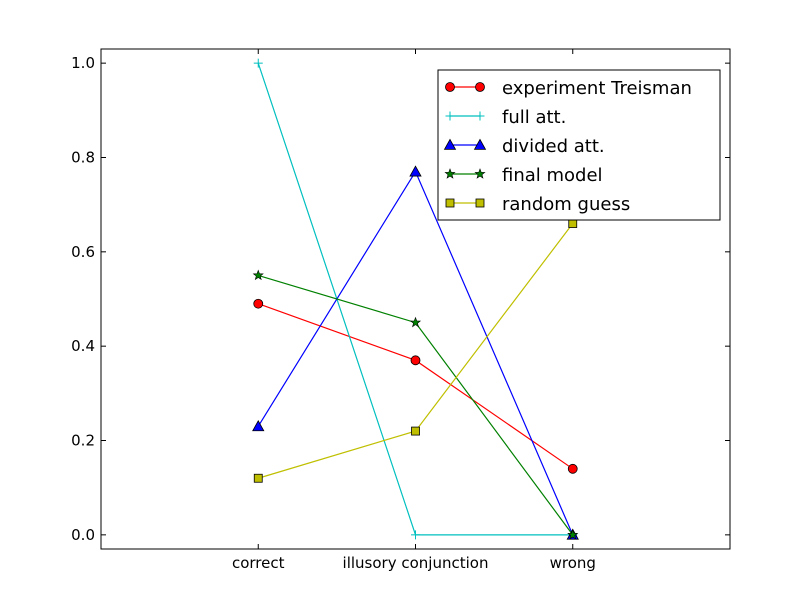 This screenshot has height=612, width=812. I want to click on y-tick-label-1: 0.2, so click(83, 441).